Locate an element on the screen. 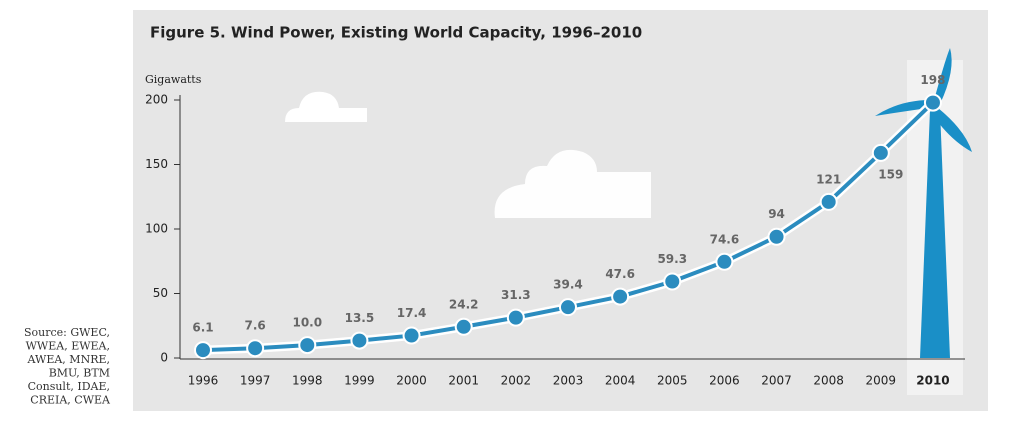  source-line: Consult, IDAE, is located at coordinates (69, 386).